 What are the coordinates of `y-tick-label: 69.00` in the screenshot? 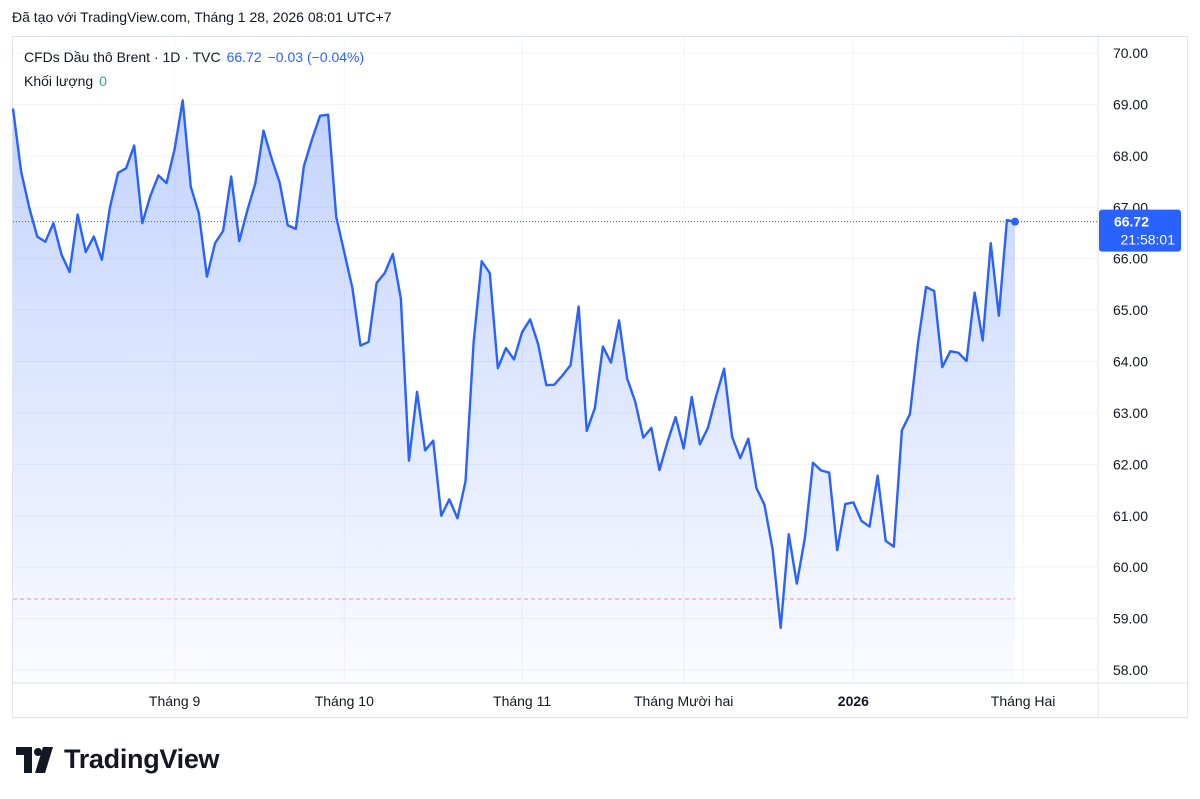 It's located at (1130, 104).